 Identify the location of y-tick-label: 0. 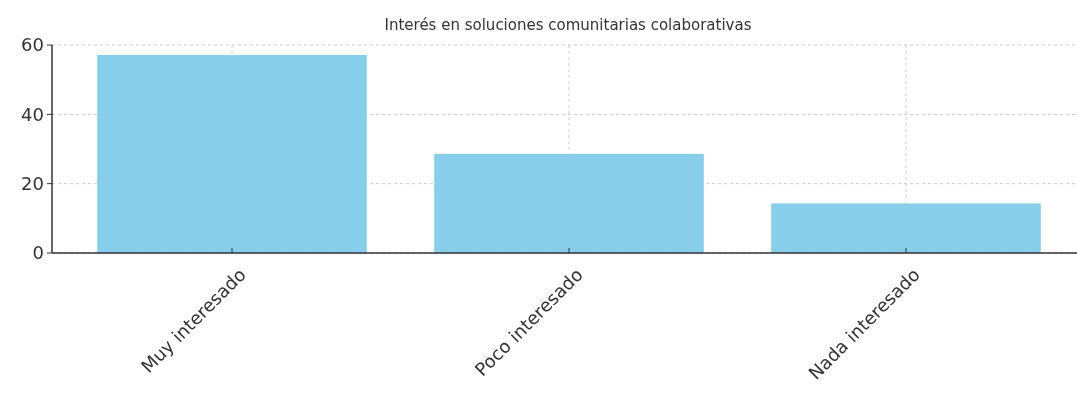
(38, 253).